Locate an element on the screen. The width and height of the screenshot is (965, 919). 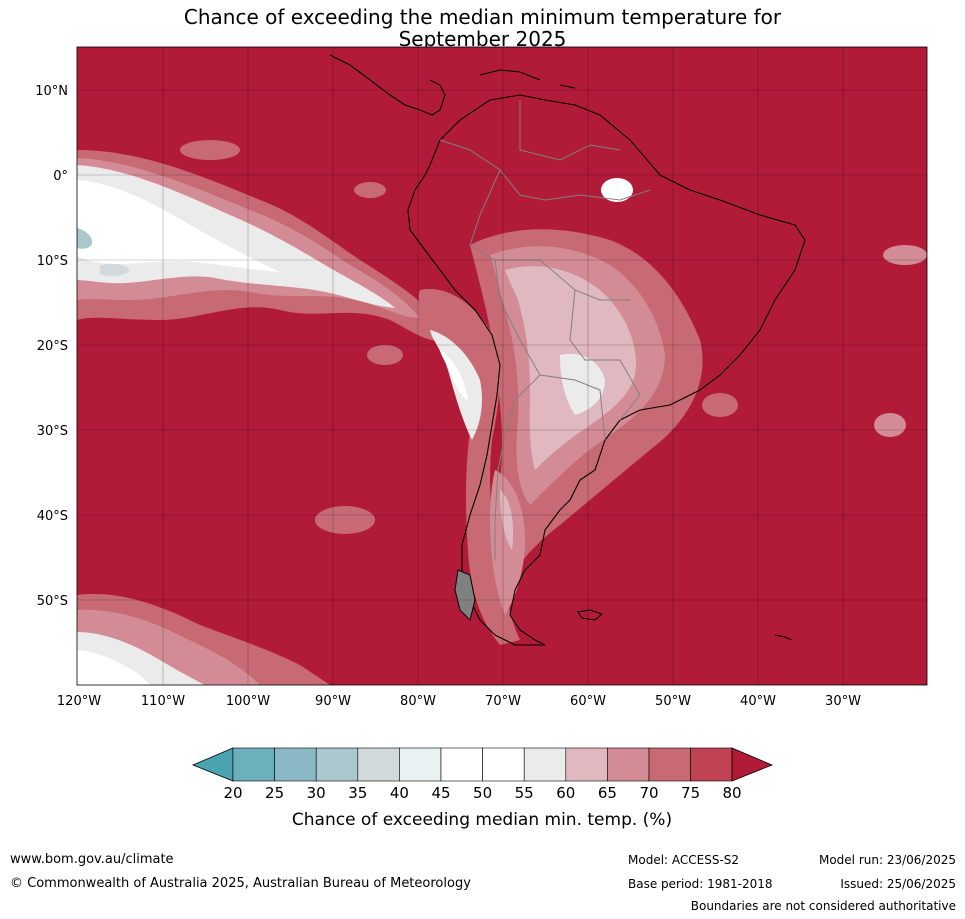
lon-label-40w: 40°W is located at coordinates (758, 701).